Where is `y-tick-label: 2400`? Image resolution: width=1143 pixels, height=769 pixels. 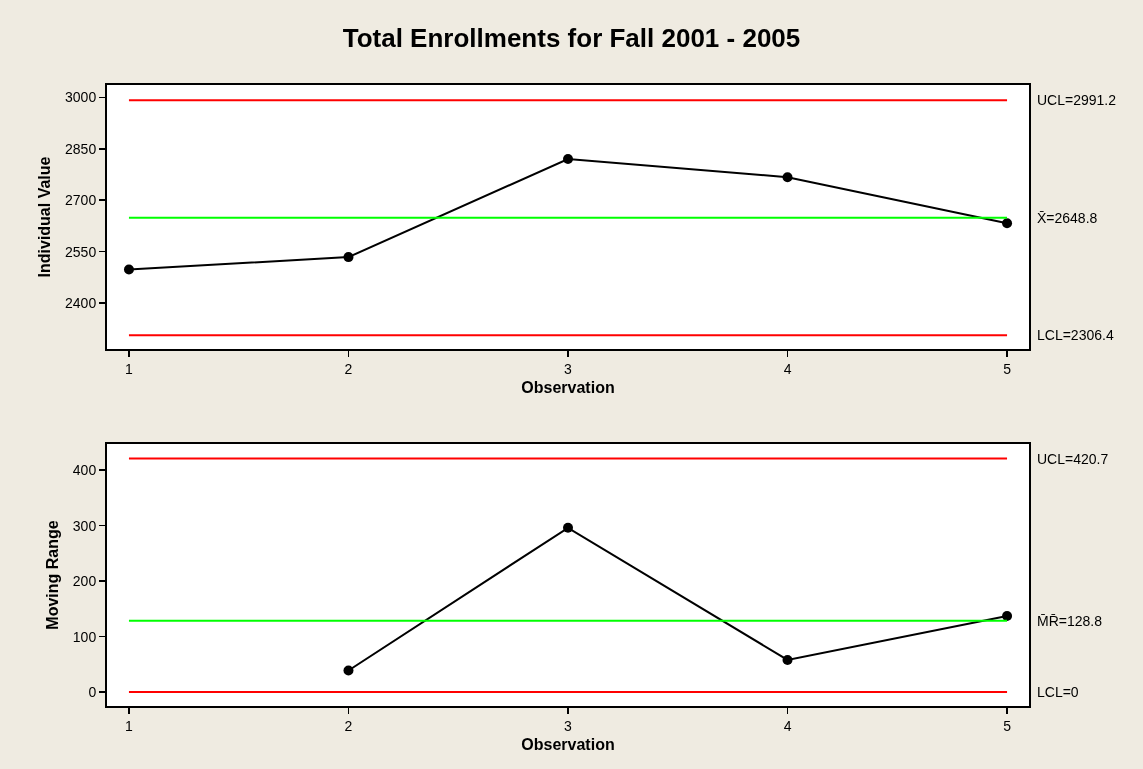 y-tick-label: 2400 is located at coordinates (81, 302).